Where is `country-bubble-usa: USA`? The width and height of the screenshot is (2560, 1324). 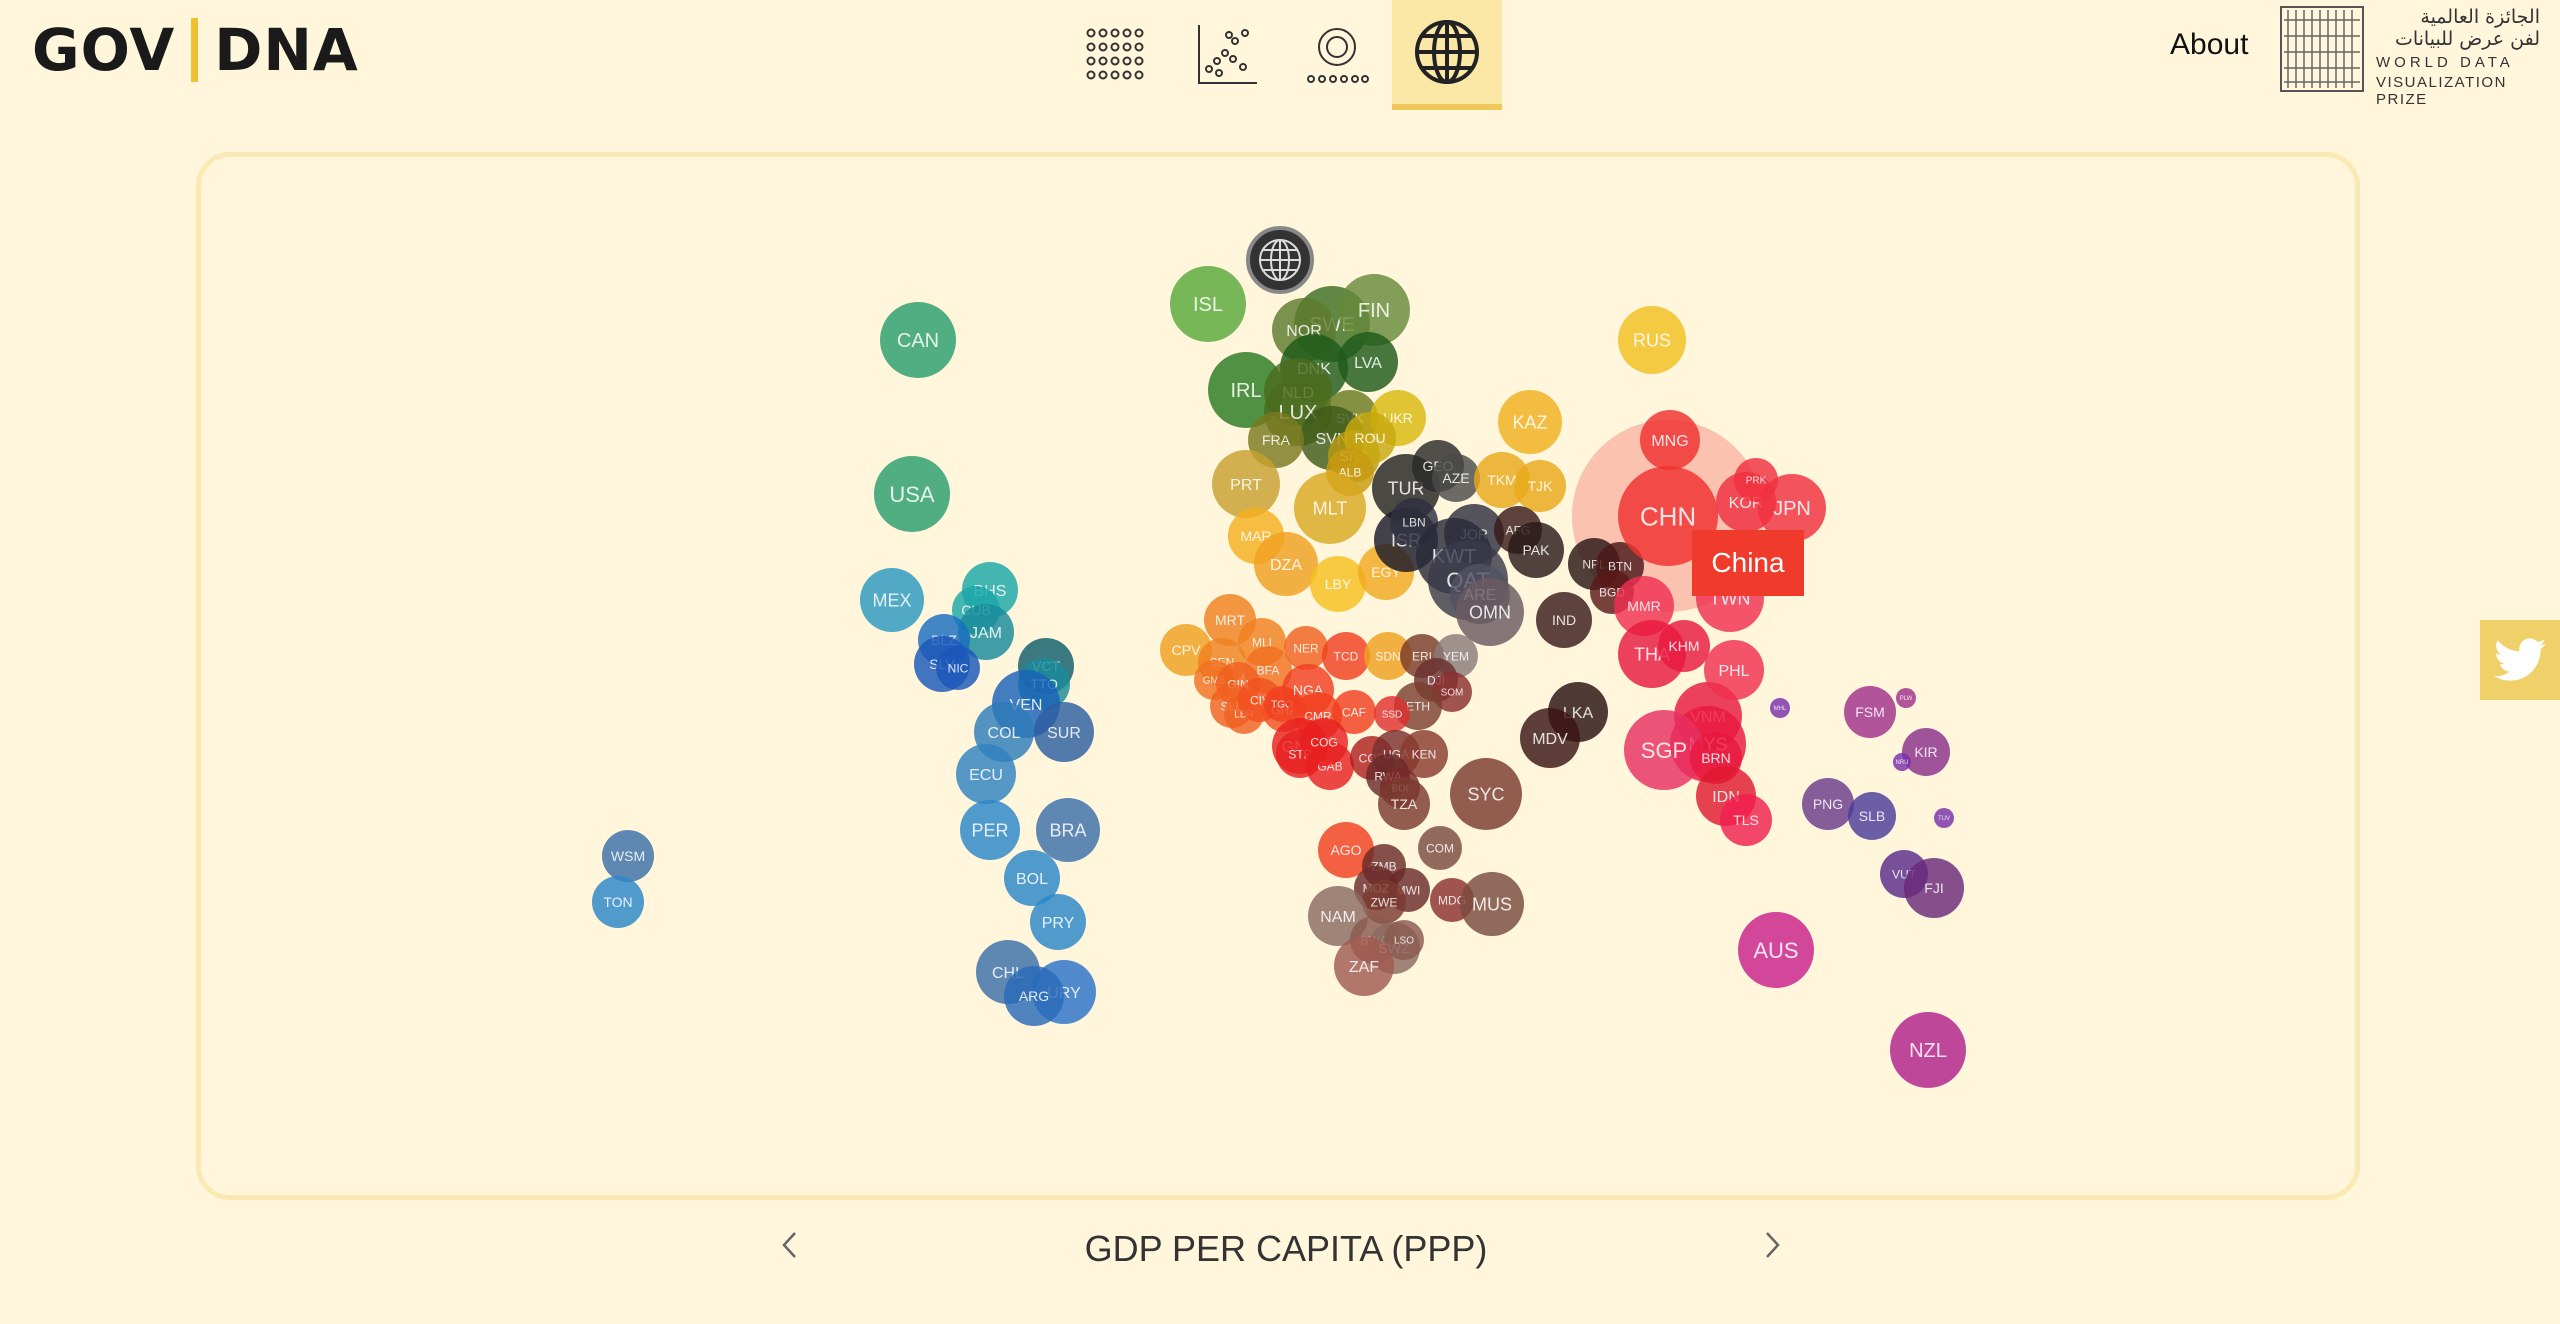
country-bubble-usa: USA is located at coordinates (912, 494).